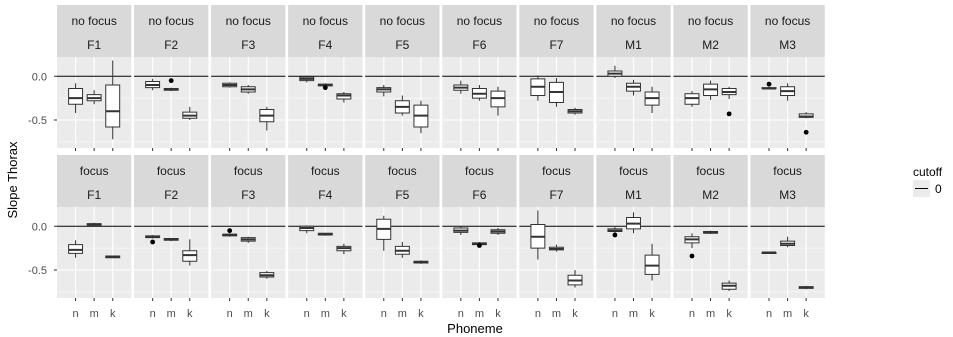  Describe the element at coordinates (633, 195) in the screenshot. I see `facet-strip-col-label: M1` at that location.